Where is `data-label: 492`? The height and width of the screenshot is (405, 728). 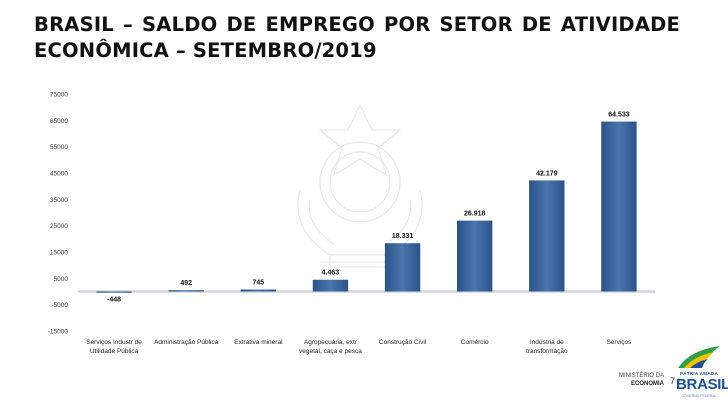 data-label: 492 is located at coordinates (186, 283).